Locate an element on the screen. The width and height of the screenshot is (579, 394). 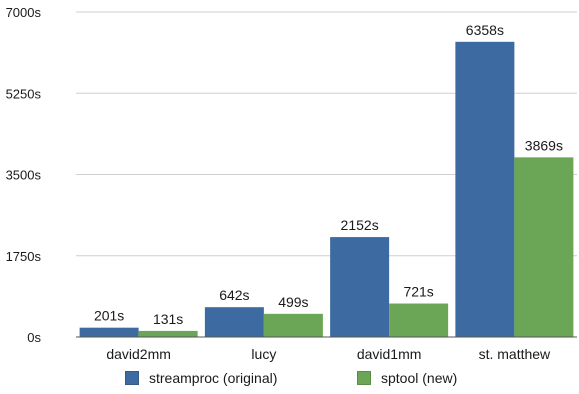
legend-item-streamproc: streamproc (original) is located at coordinates (201, 378).